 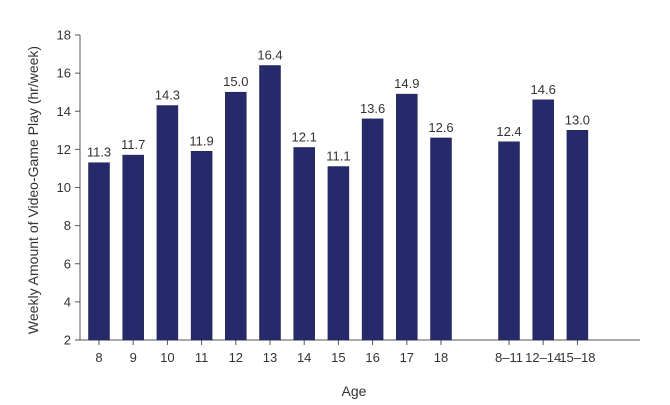 What do you see at coordinates (270, 357) in the screenshot?
I see `x-tick-label: 13` at bounding box center [270, 357].